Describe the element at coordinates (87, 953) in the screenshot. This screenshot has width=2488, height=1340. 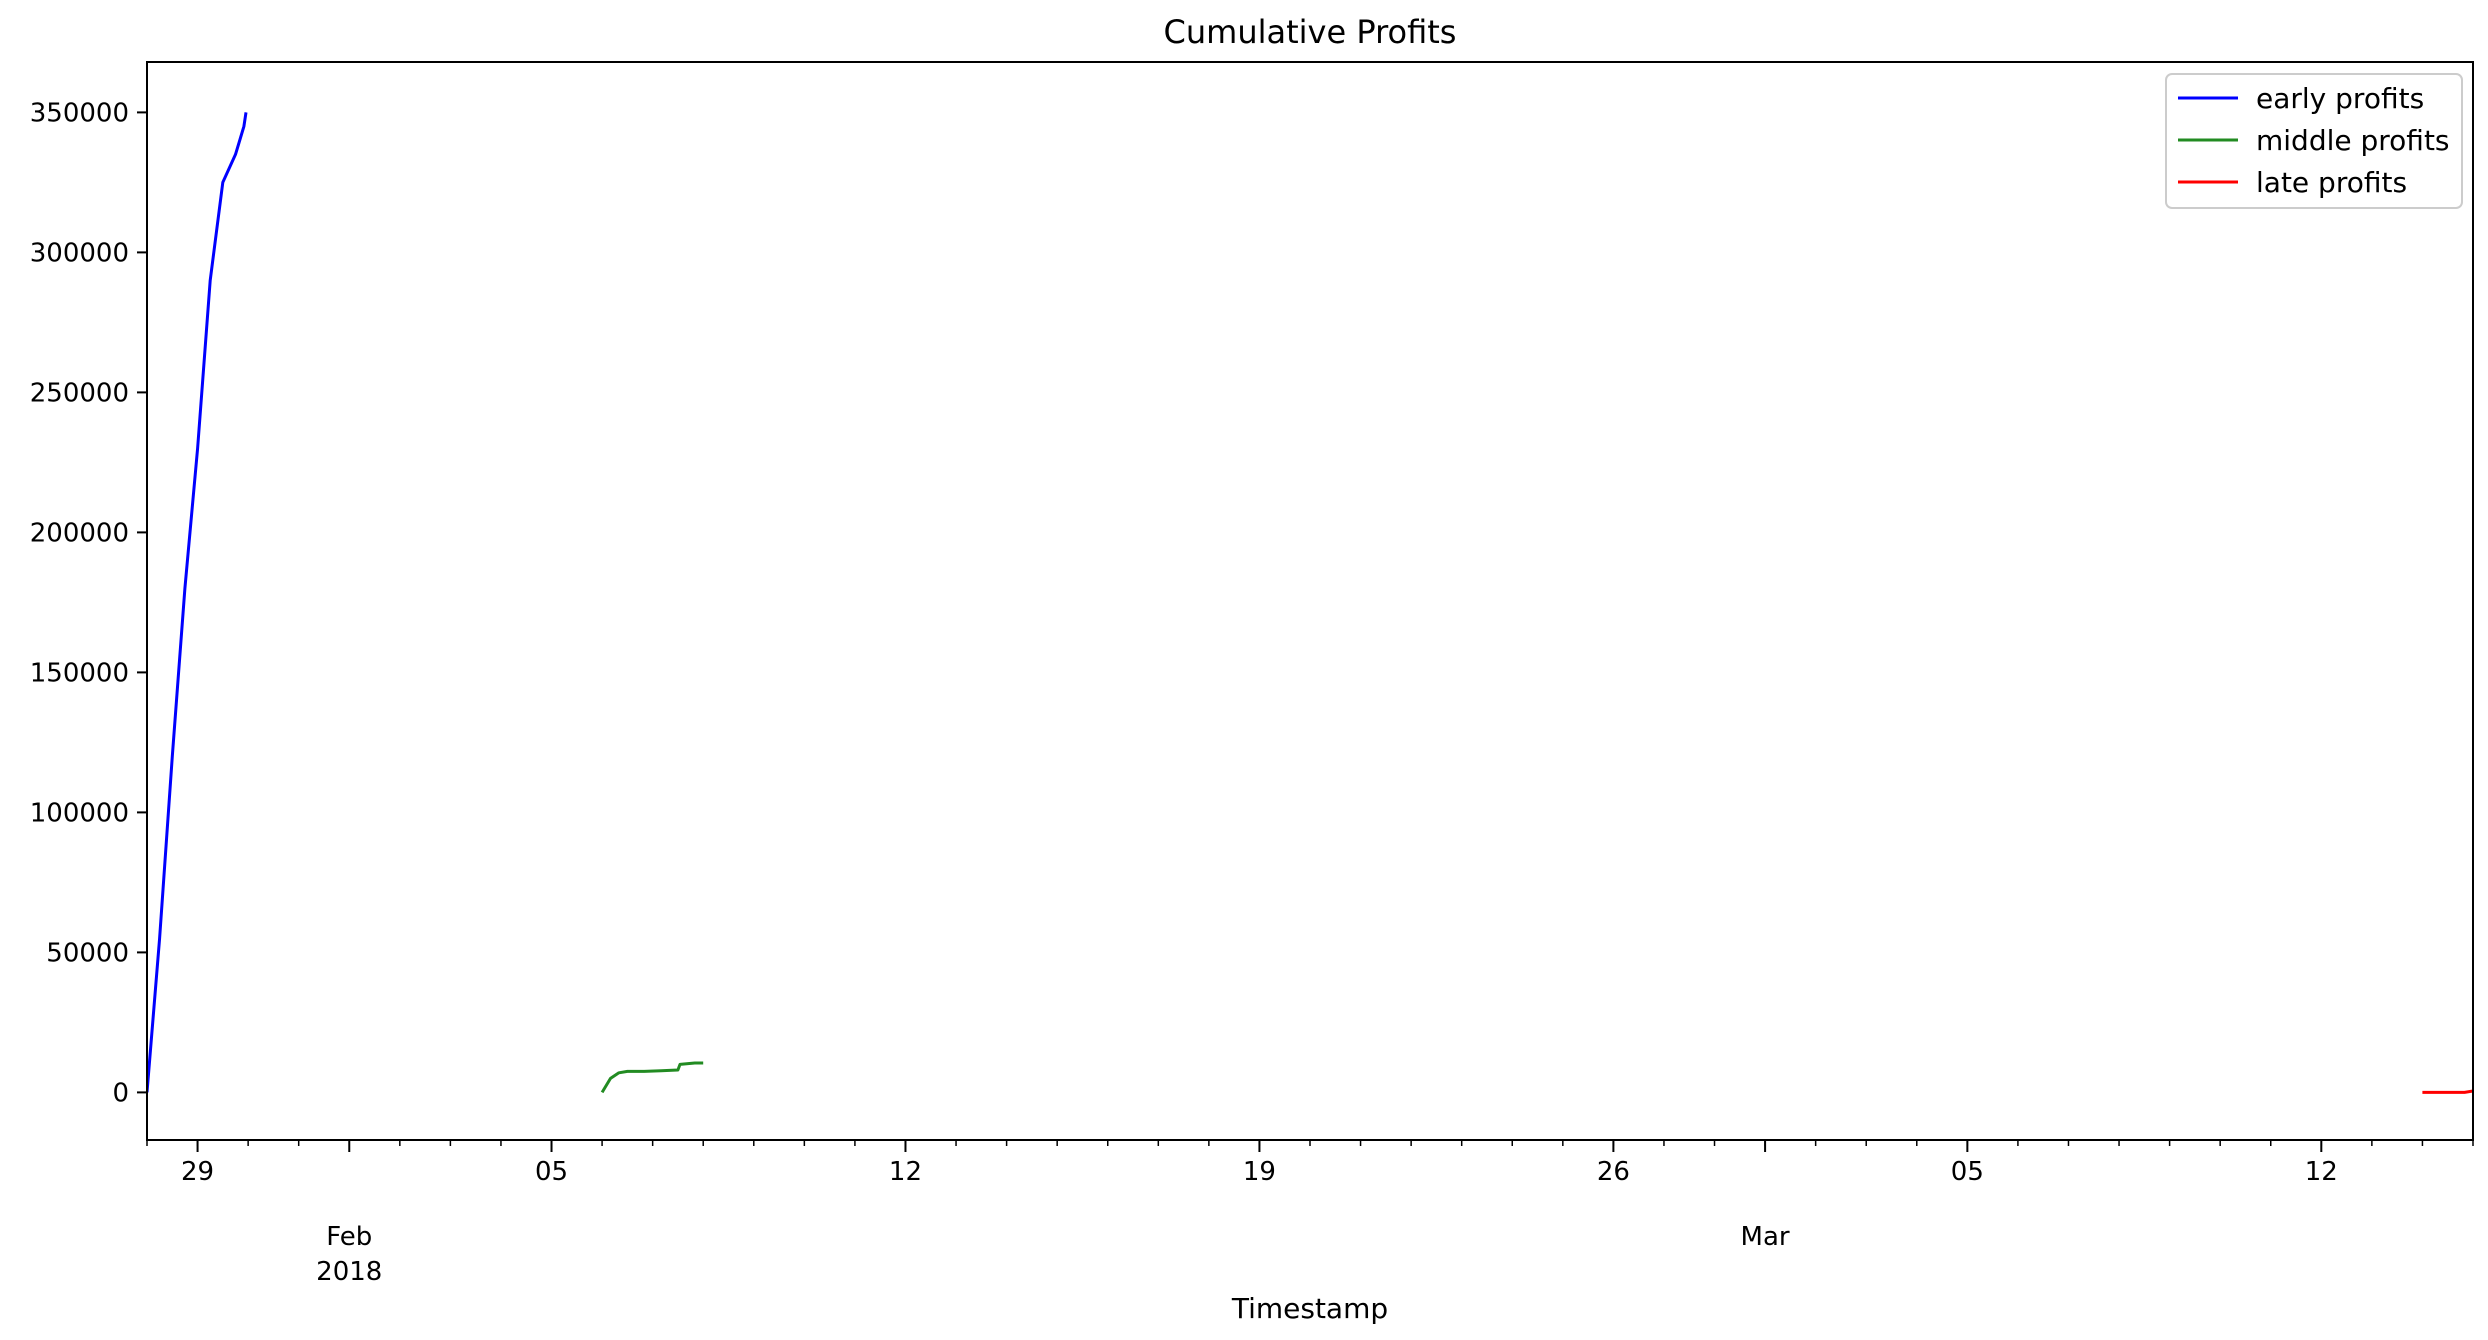
I see `y-tick-label: 50000` at that location.